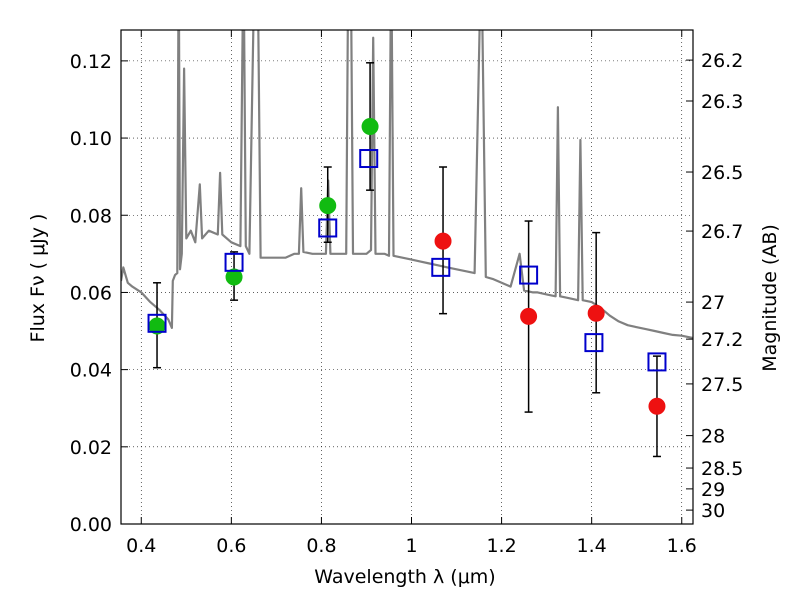  Describe the element at coordinates (722, 340) in the screenshot. I see `mag-tick-label: 27.2` at that location.